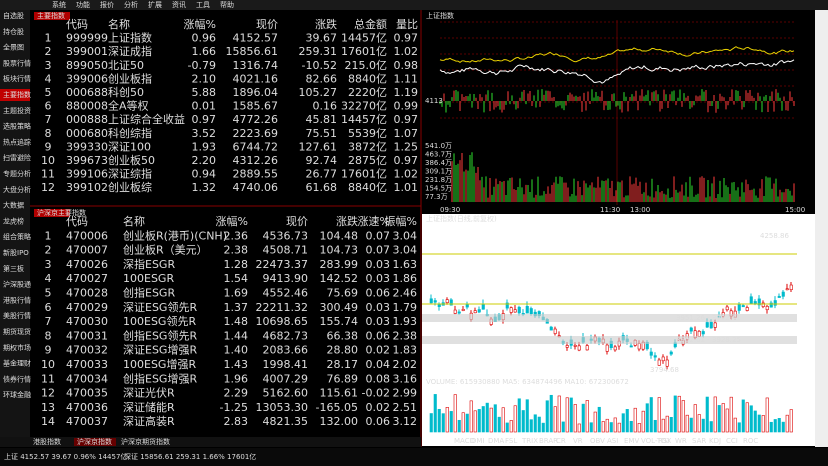 The height and width of the screenshot is (466, 828). Describe the element at coordinates (145, 441) in the screenshot. I see `bottom-tab: 沪深京期货指数` at that location.